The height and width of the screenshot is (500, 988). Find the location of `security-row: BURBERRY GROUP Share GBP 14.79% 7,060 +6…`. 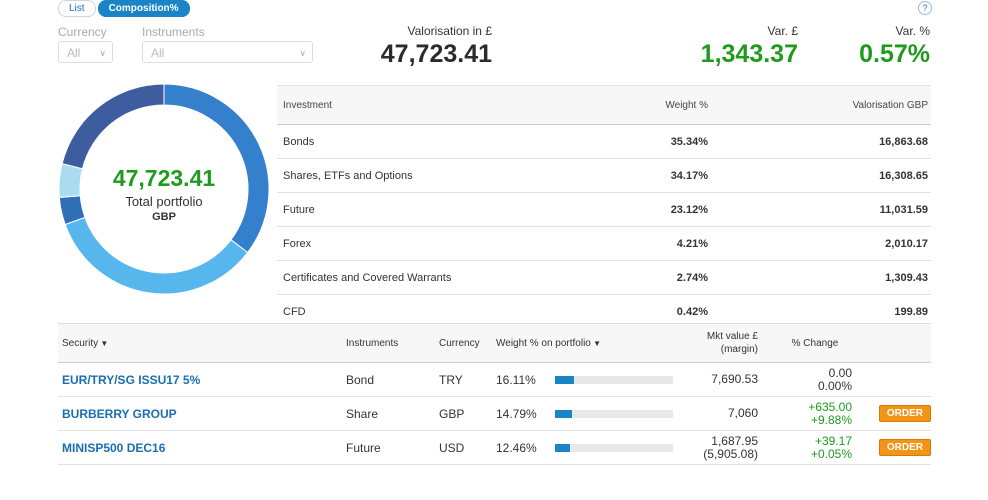

security-row: BURBERRY GROUP Share GBP 14.79% 7,060 +6… is located at coordinates (494, 414).